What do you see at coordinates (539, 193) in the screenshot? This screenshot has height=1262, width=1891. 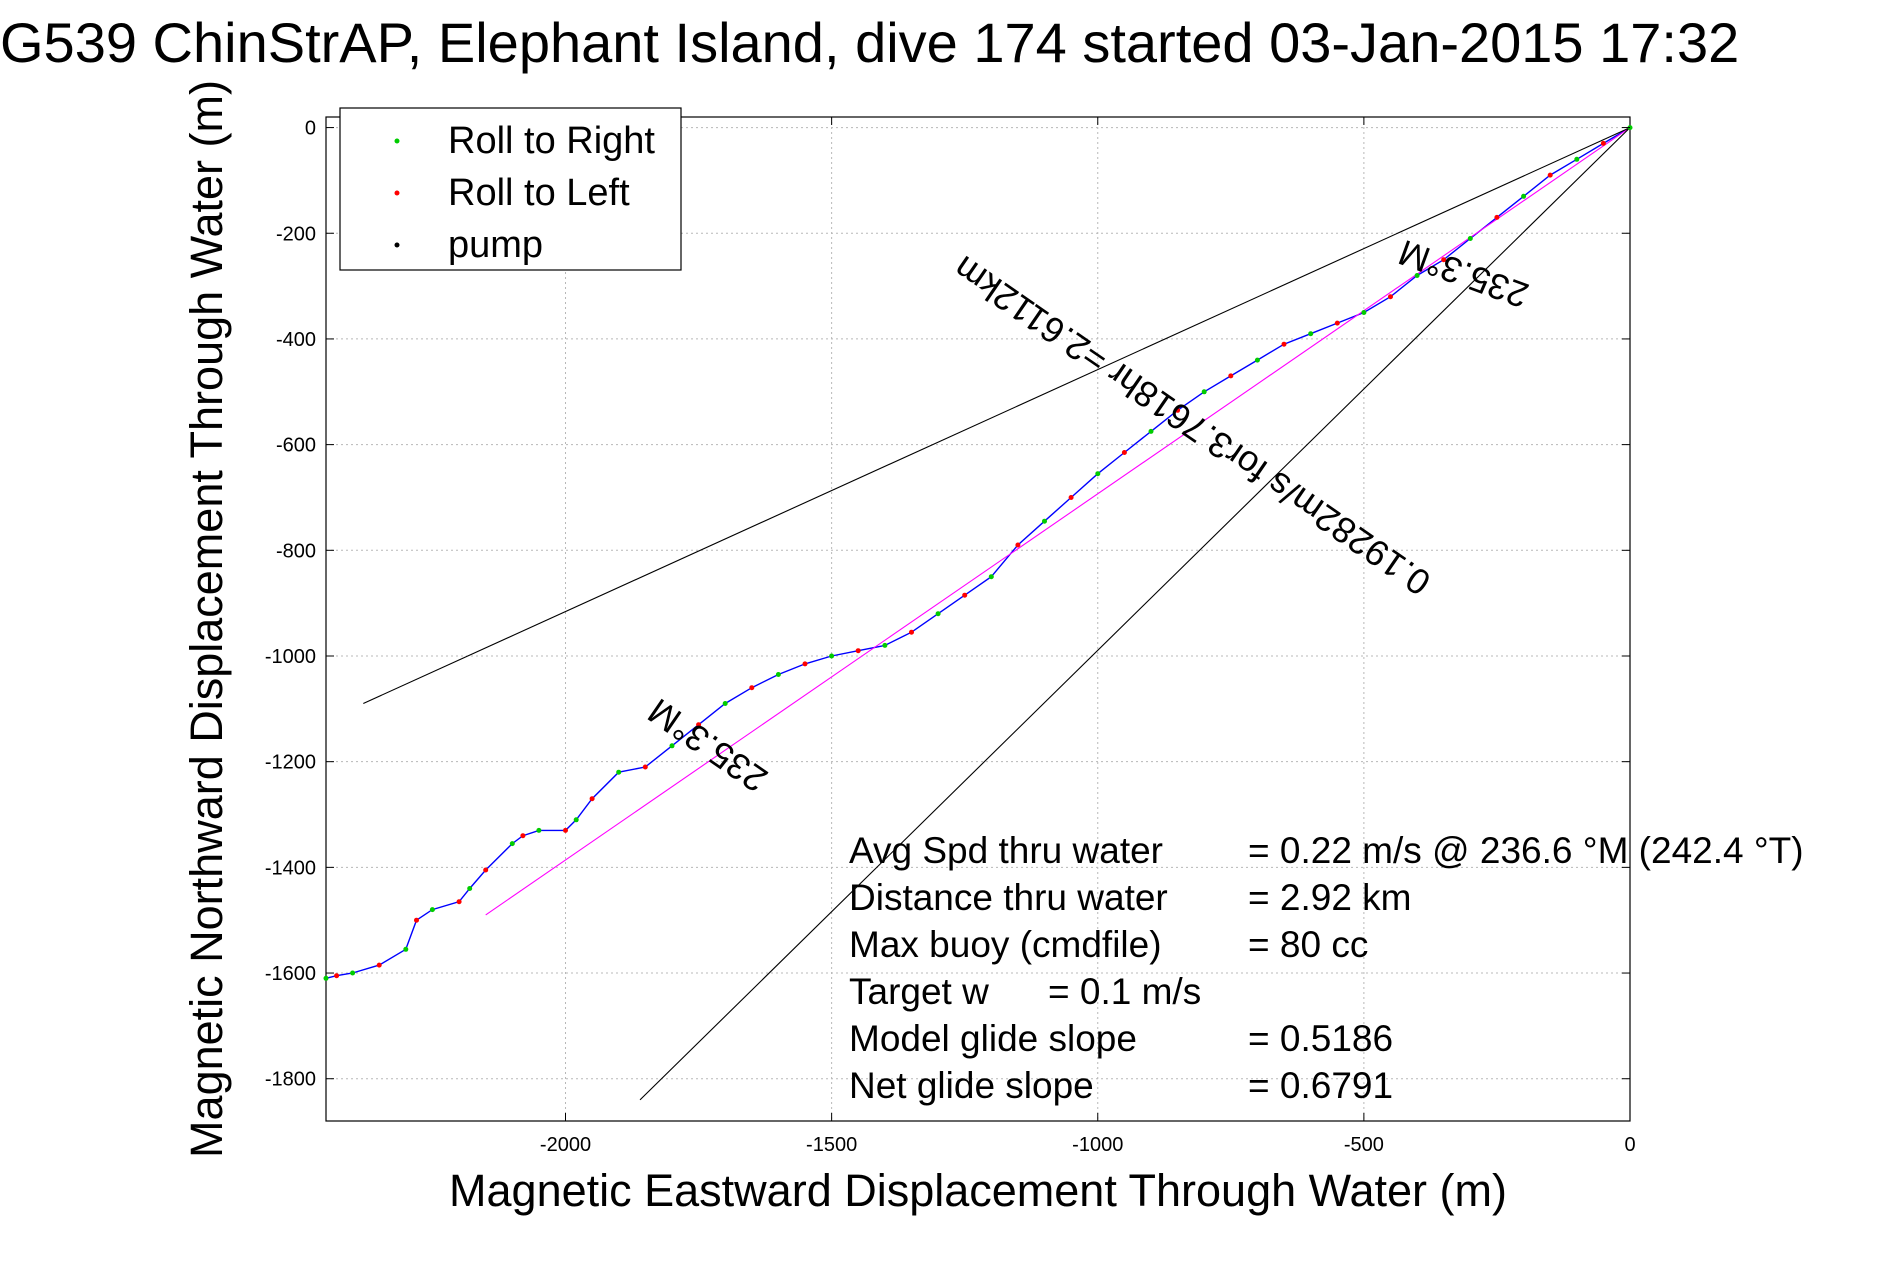 I see `legend-label-roll-left: Roll to Left` at bounding box center [539, 193].